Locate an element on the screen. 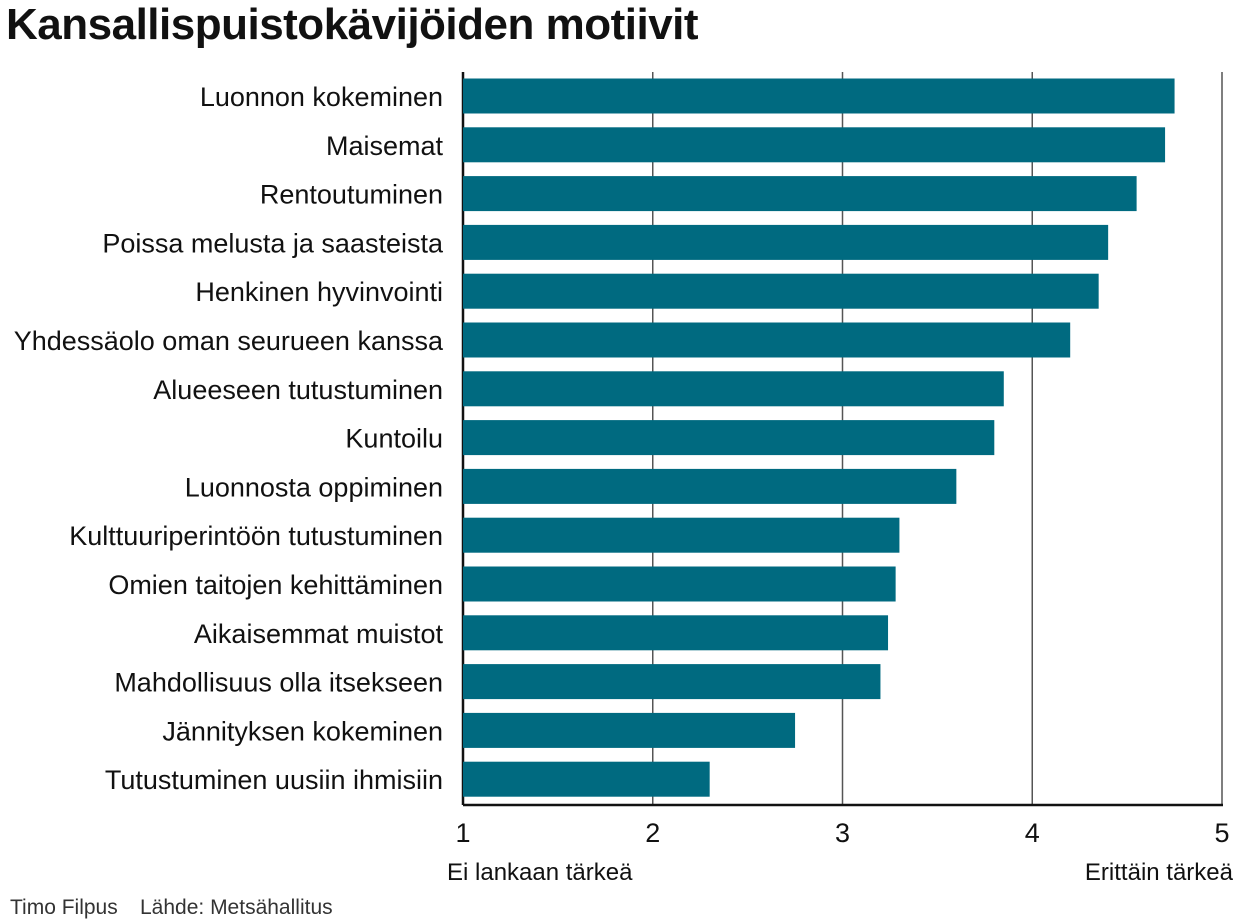 The width and height of the screenshot is (1240, 919). category-label-1: Luonnon kokeminen is located at coordinates (321, 97).